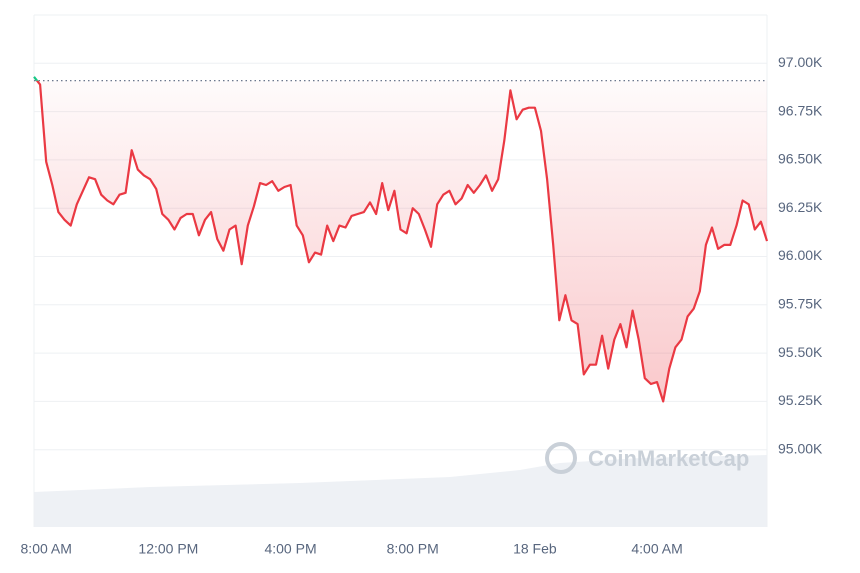 The image size is (860, 573). I want to click on y-tick-label: 96.00K, so click(800, 255).